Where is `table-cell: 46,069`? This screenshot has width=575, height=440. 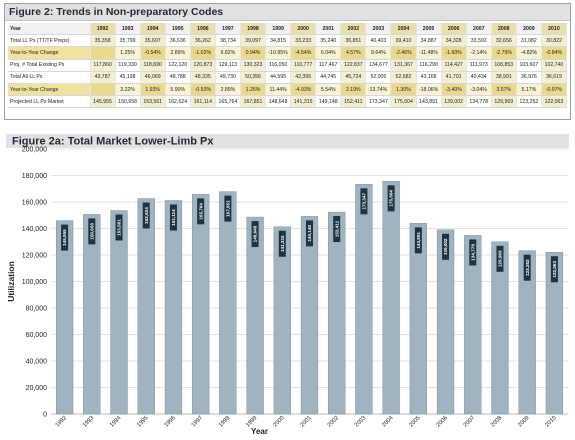
table-cell: 46,069 is located at coordinates (153, 77).